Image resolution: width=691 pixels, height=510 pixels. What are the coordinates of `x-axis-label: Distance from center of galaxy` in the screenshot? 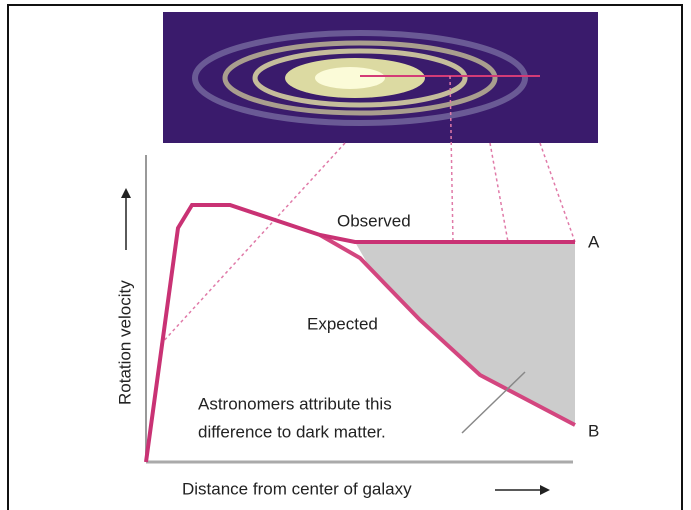 It's located at (297, 488).